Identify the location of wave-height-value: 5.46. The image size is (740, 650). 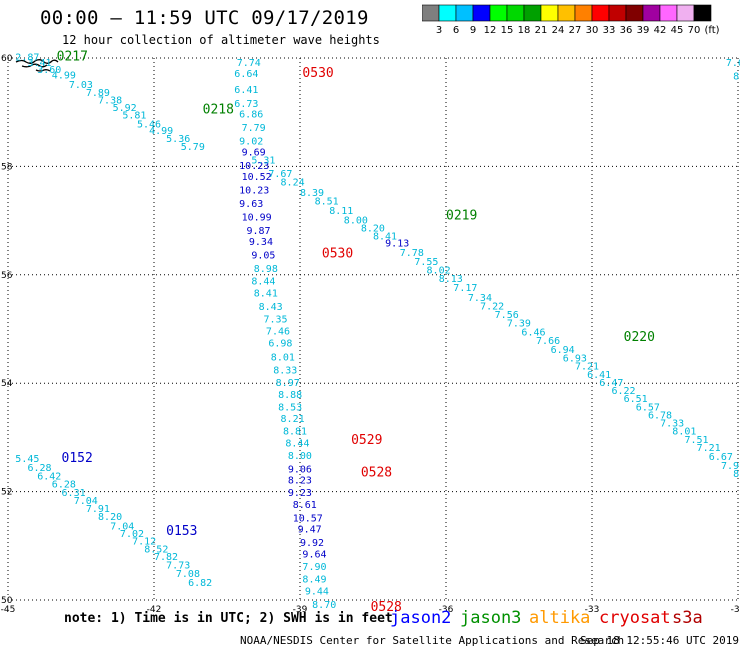
(149, 124).